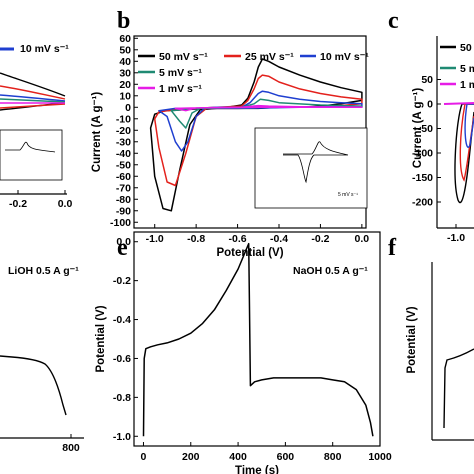 The image size is (474, 474). I want to click on panel-a-curve-green, so click(33, 100).